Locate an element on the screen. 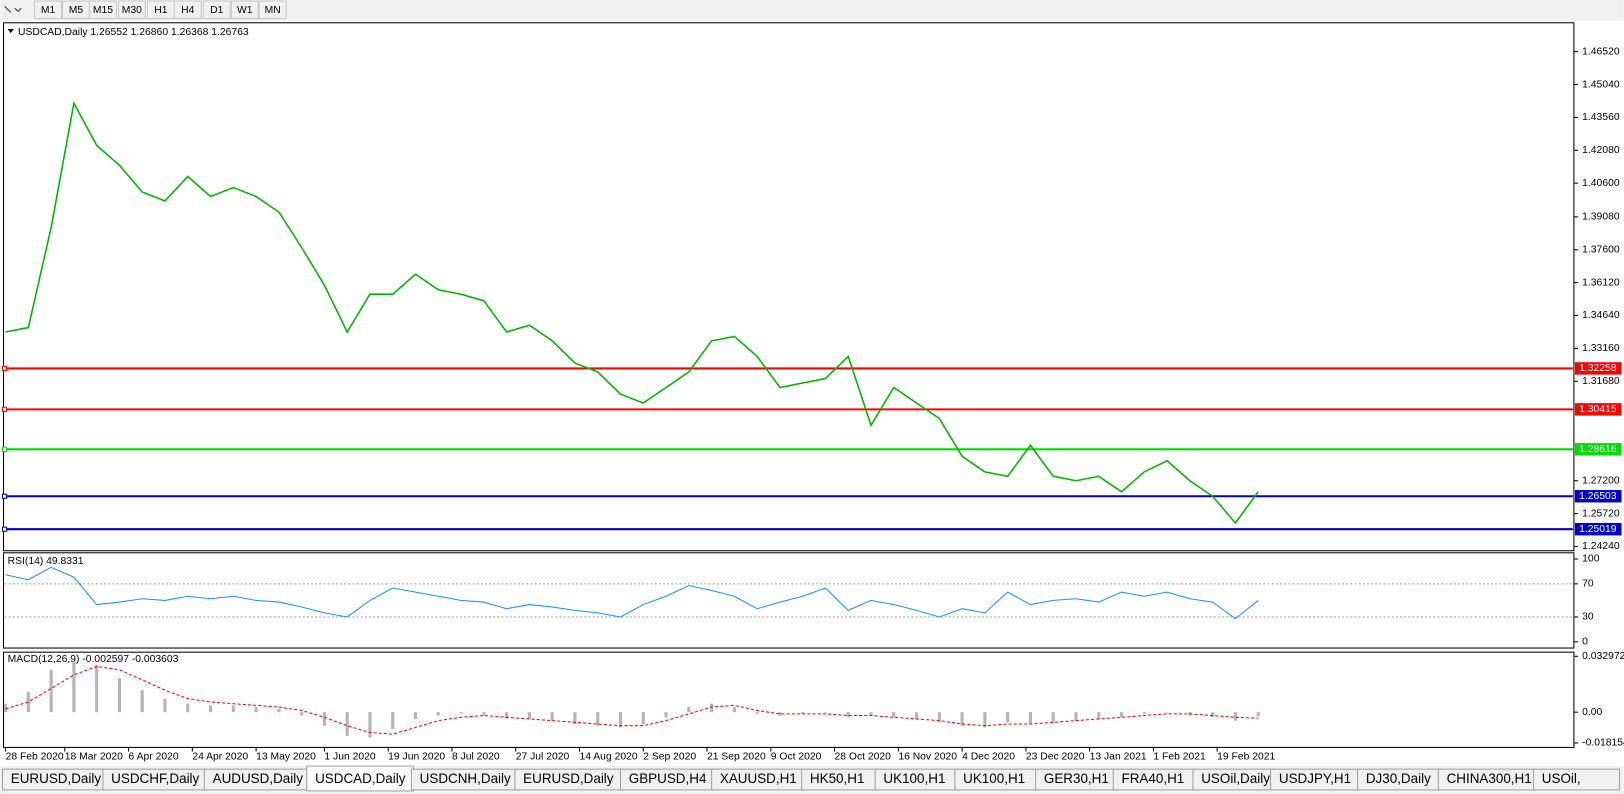  tab-label: USDCNH,Daily is located at coordinates (465, 778).